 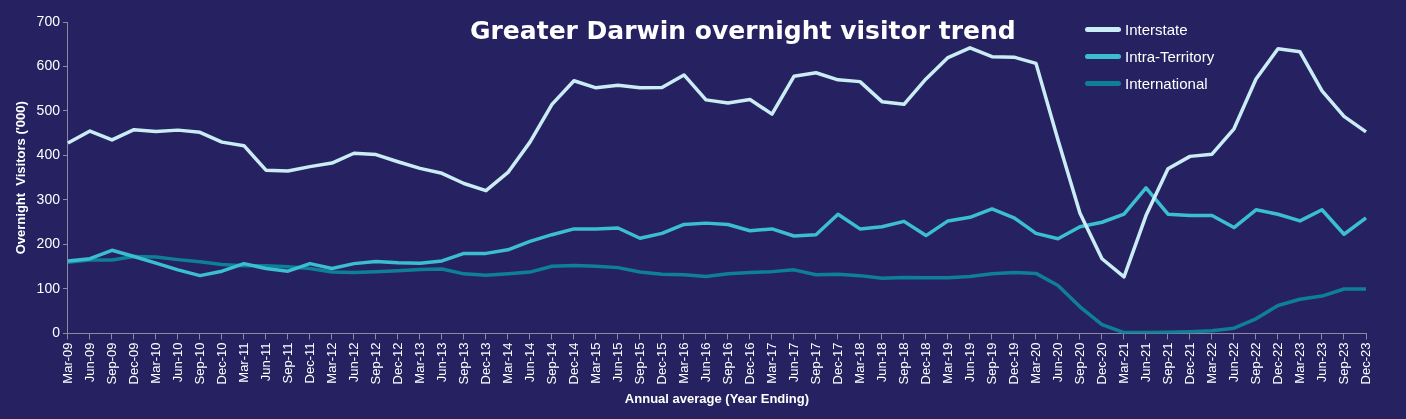 What do you see at coordinates (727, 363) in the screenshot?
I see `x-tick-label: Sep-16` at bounding box center [727, 363].